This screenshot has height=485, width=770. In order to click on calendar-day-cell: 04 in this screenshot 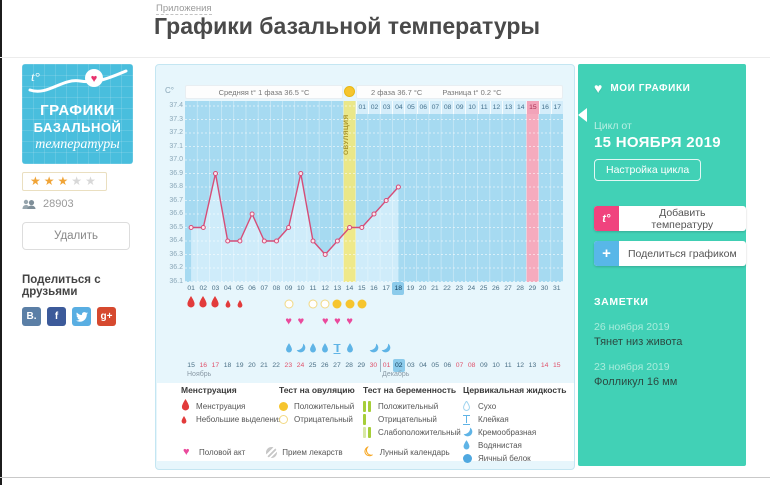, I will do `click(423, 365)`.